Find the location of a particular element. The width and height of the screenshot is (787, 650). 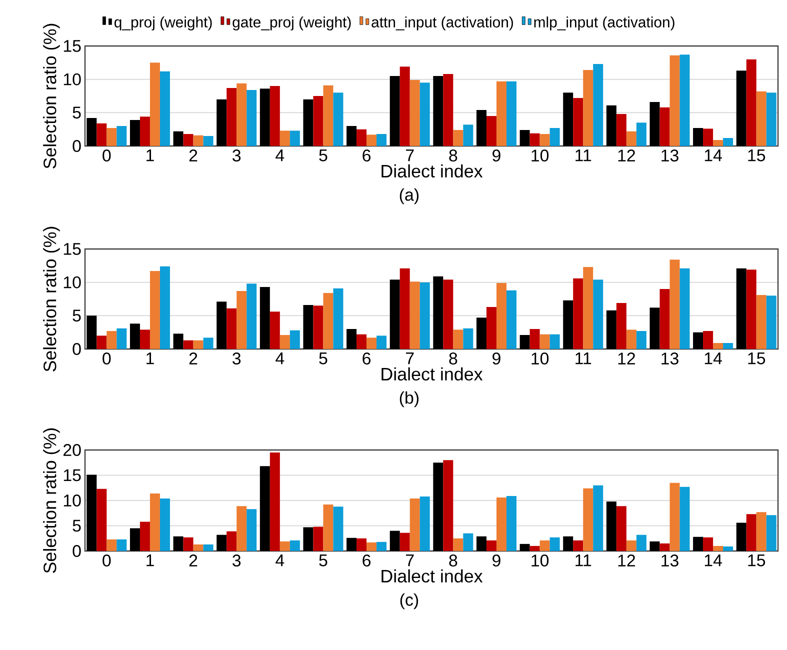

x-tick-label: 12 is located at coordinates (626, 358).